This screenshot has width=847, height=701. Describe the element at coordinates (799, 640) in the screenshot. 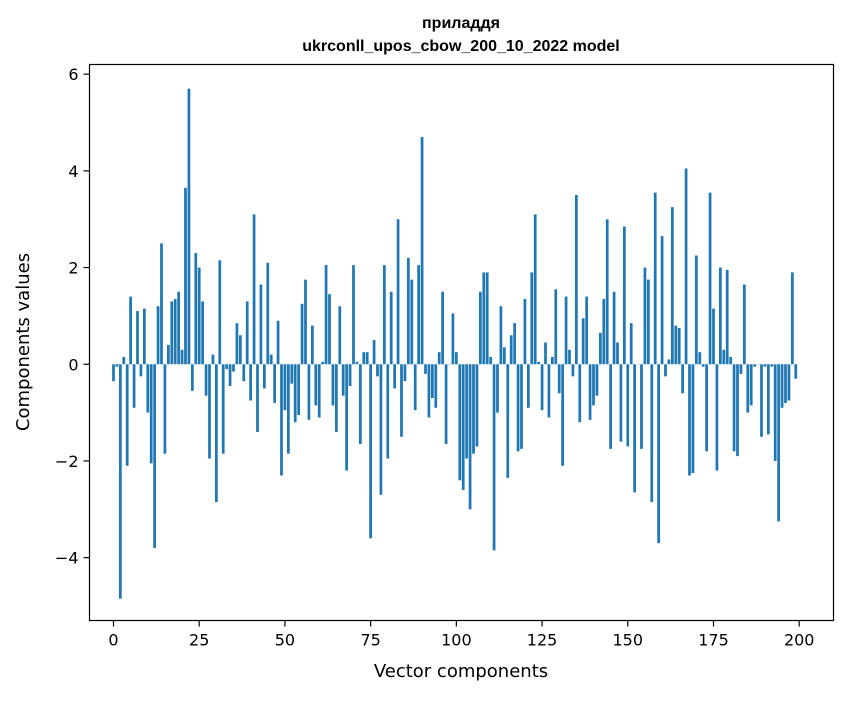

I see `x-tick-label-200: 200` at that location.